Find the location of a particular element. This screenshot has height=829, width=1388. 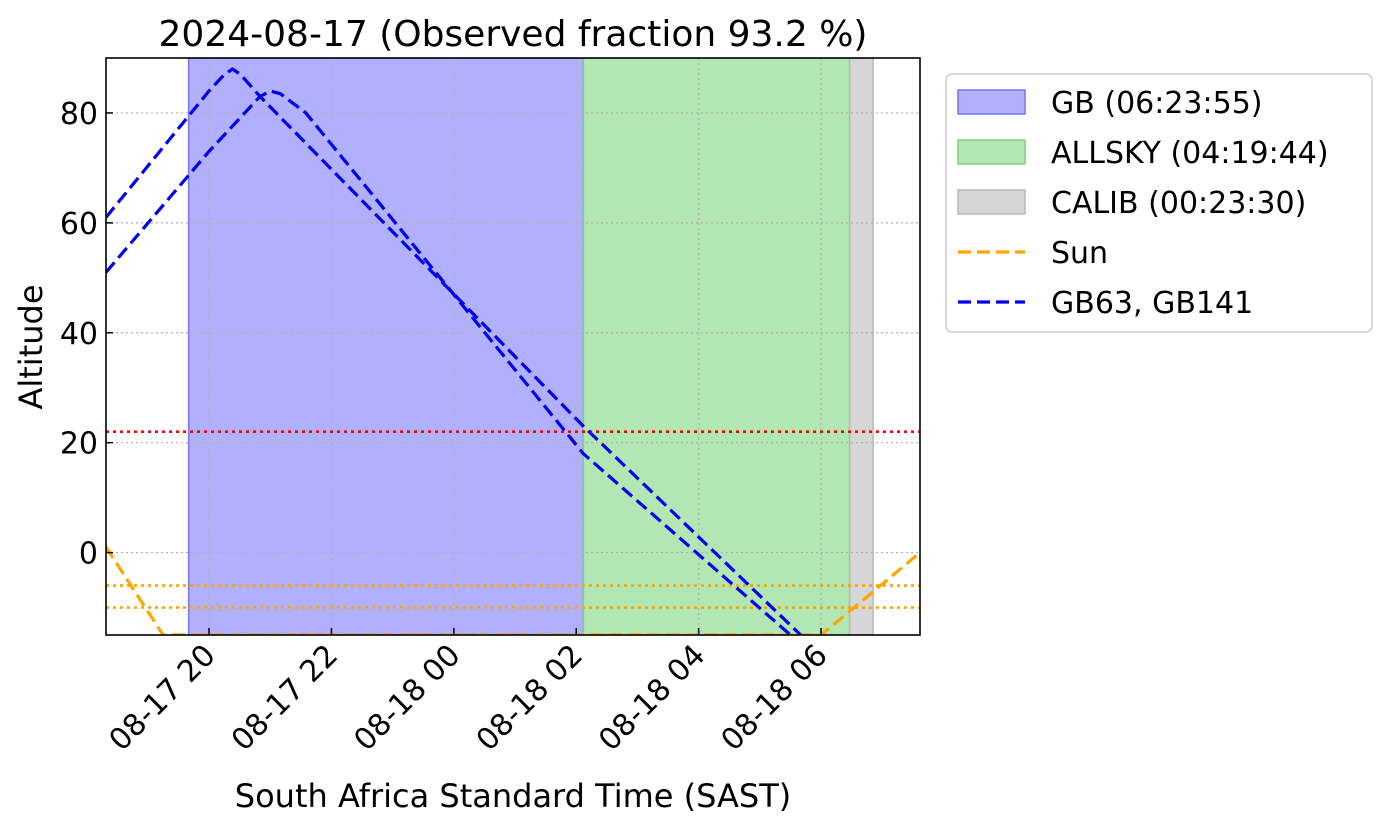

x-tick-label: 08-18 04 is located at coordinates (652, 698).